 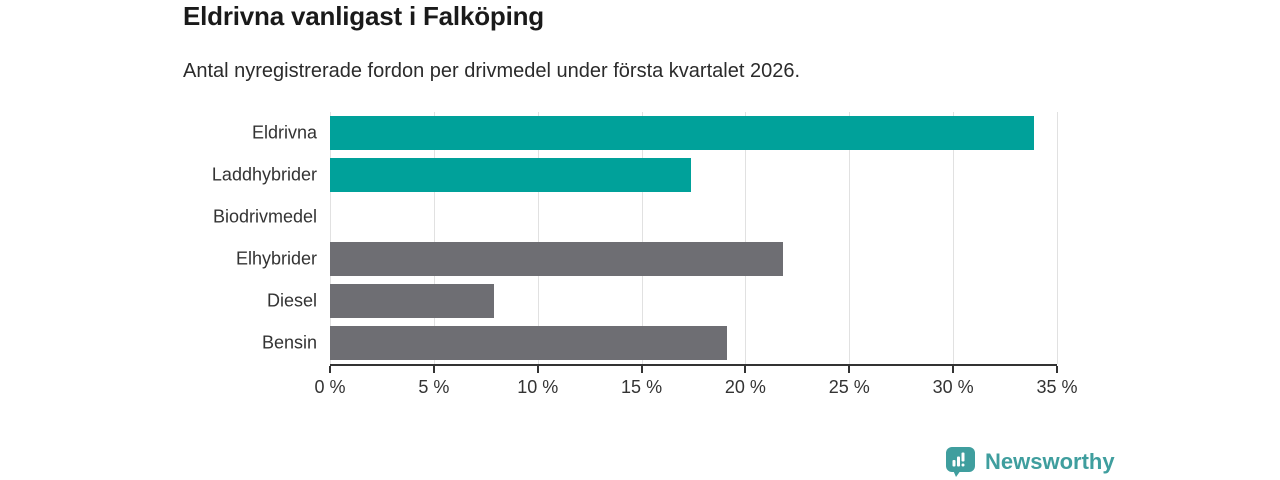 What do you see at coordinates (538, 387) in the screenshot?
I see `x-axis-tick-label-10: 10 %` at bounding box center [538, 387].